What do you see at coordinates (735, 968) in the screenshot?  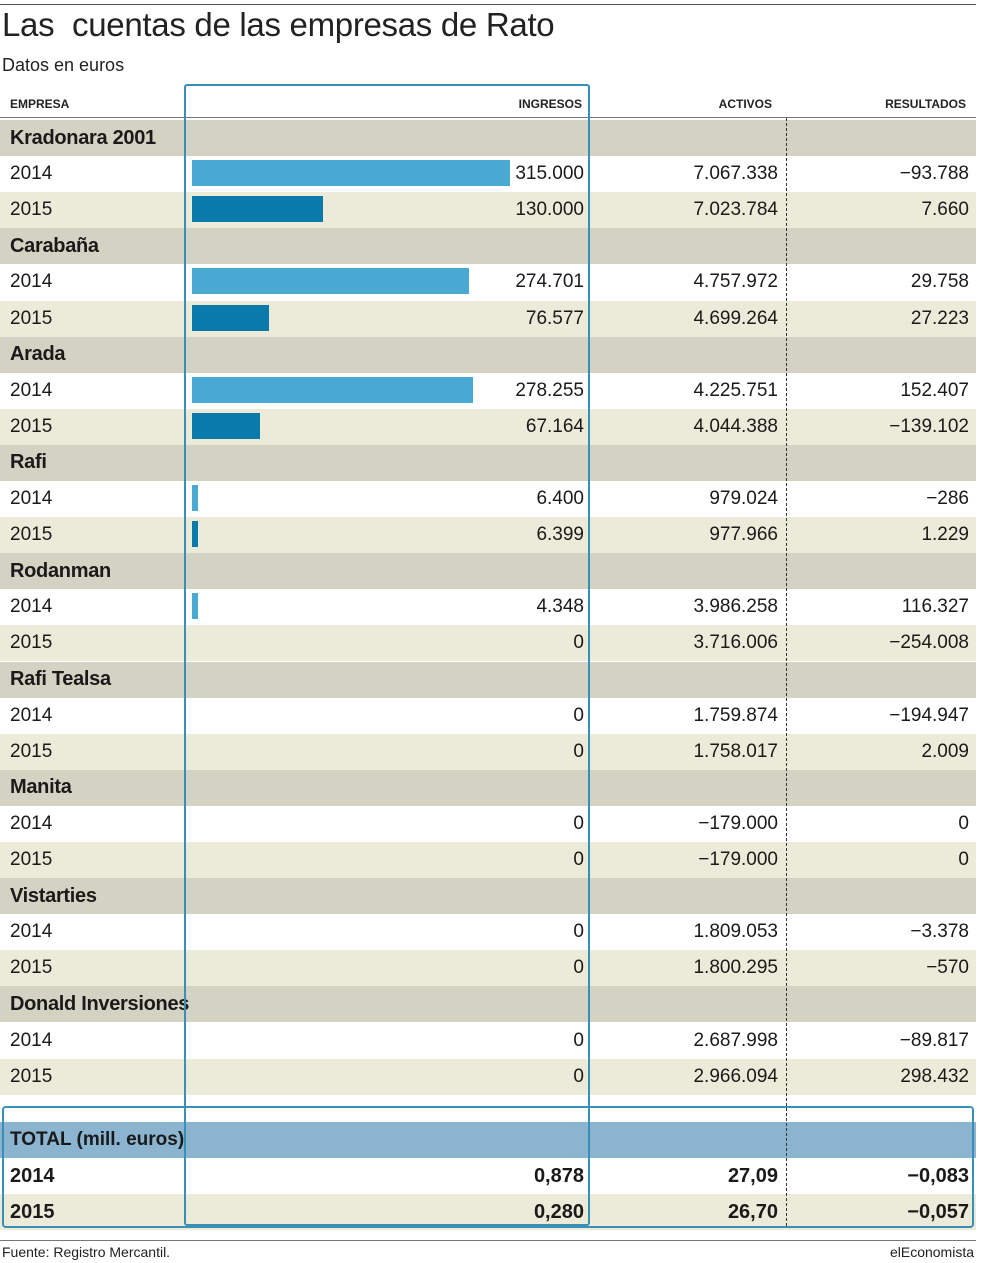 I see `activos-value: 1.800.295` at bounding box center [735, 968].